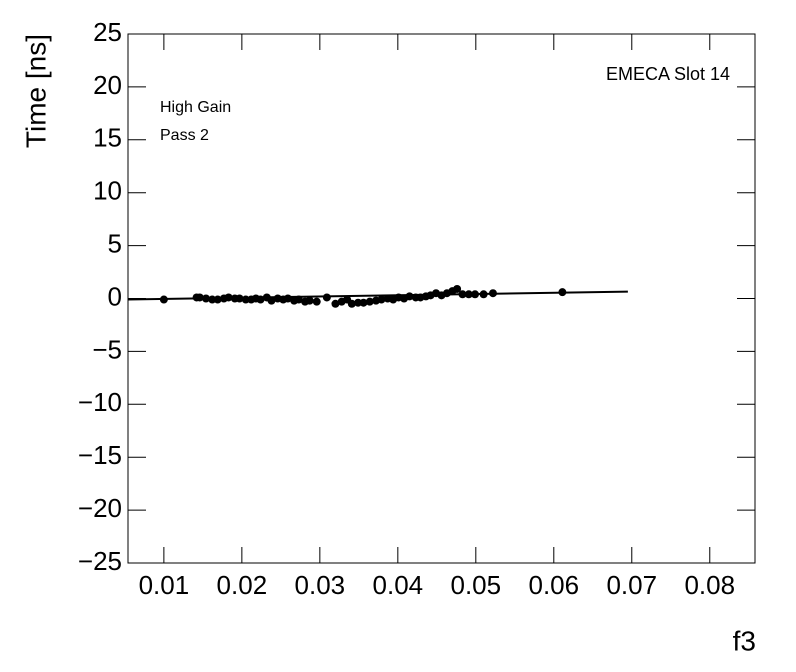  What do you see at coordinates (320, 585) in the screenshot?
I see `x-tick-label: 0.03` at bounding box center [320, 585].